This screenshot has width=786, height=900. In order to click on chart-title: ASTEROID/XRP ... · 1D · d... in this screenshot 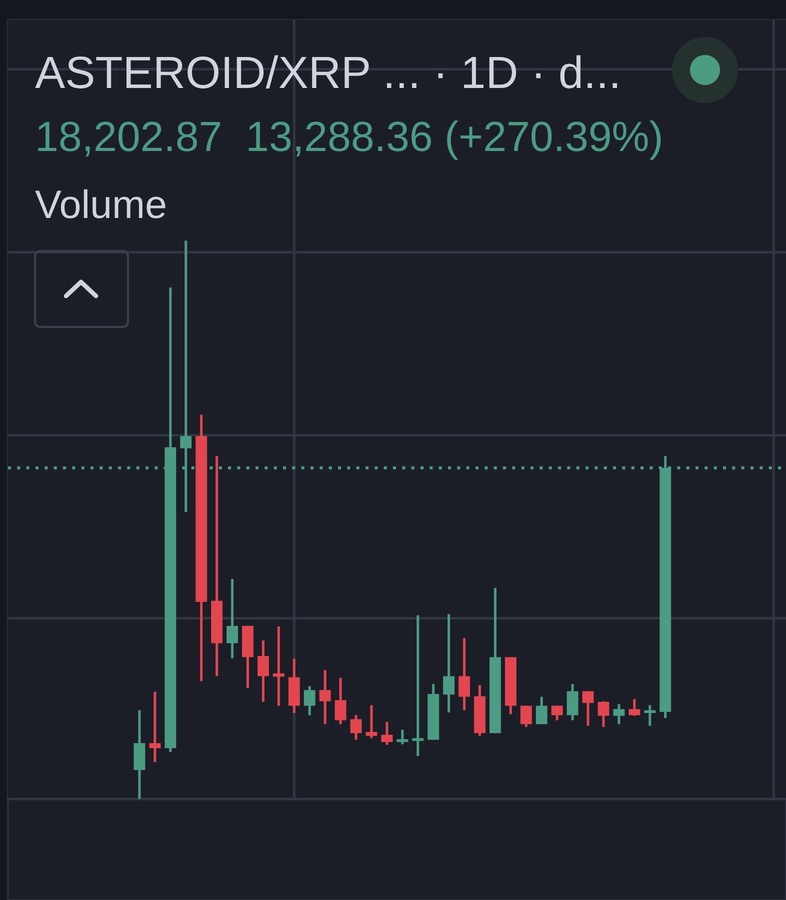, I will do `click(326, 71)`.